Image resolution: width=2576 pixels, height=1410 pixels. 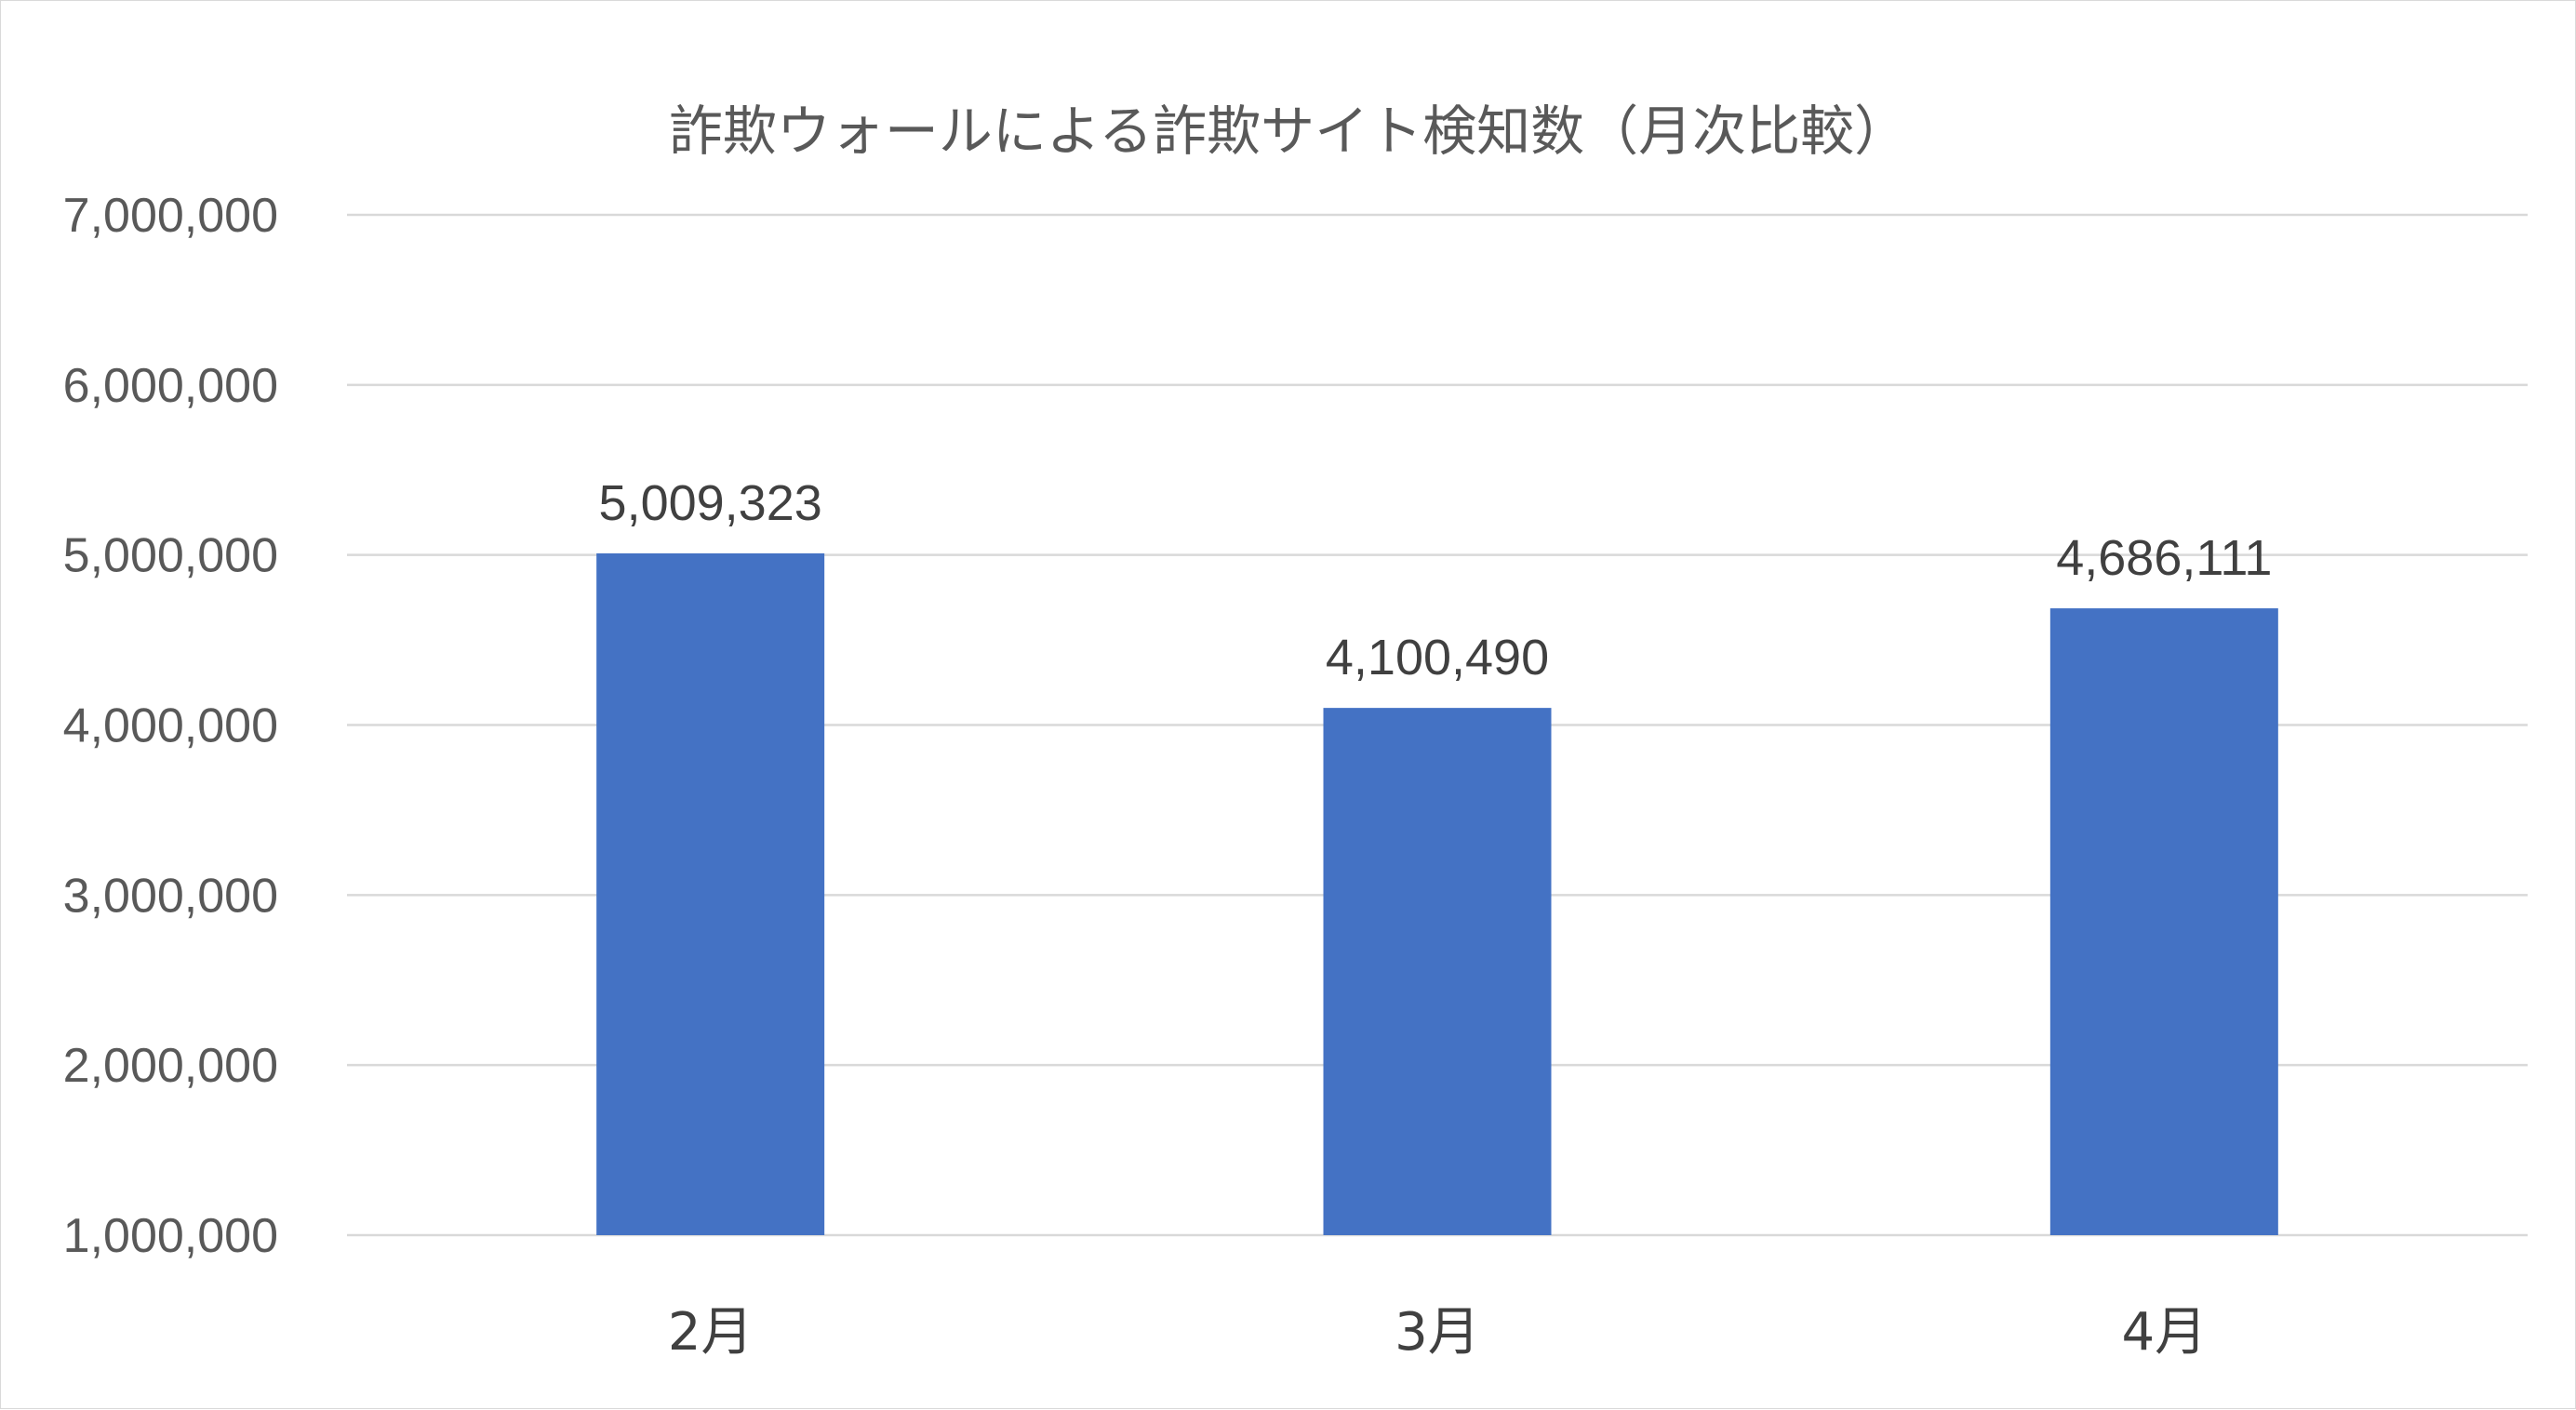 What do you see at coordinates (170, 386) in the screenshot?
I see `y-tick-label: 6,000,000` at bounding box center [170, 386].